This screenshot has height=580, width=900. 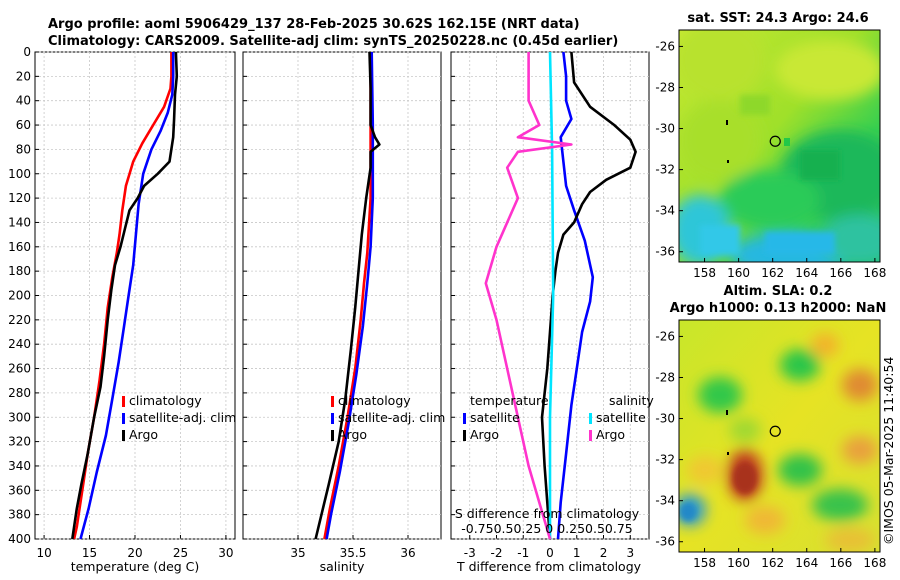 I want to click on legend-swatch-temp-argo, so click(x=464, y=435).